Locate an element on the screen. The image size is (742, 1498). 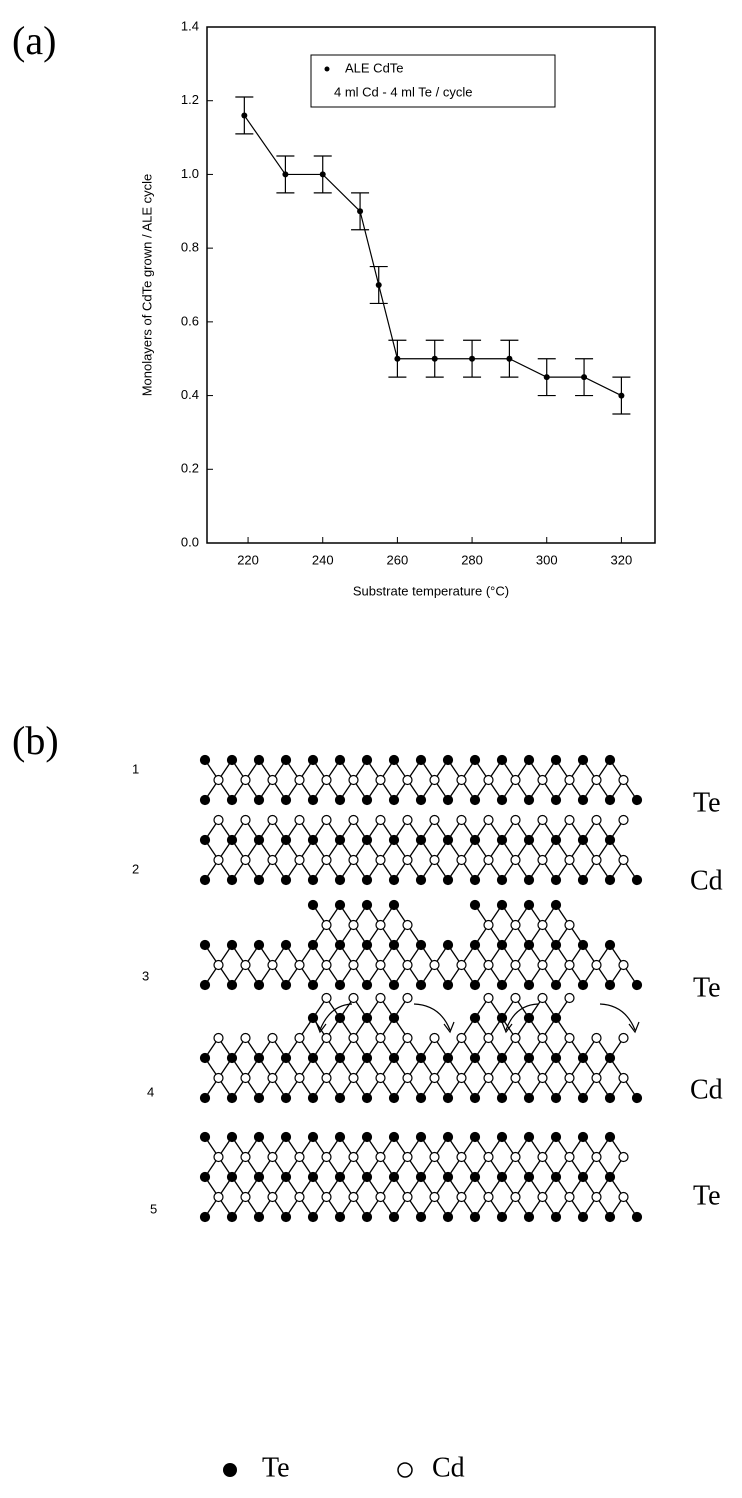
y-axis-label: Monolayers of CdTe grown / ALE cycle is located at coordinates (146, 285).